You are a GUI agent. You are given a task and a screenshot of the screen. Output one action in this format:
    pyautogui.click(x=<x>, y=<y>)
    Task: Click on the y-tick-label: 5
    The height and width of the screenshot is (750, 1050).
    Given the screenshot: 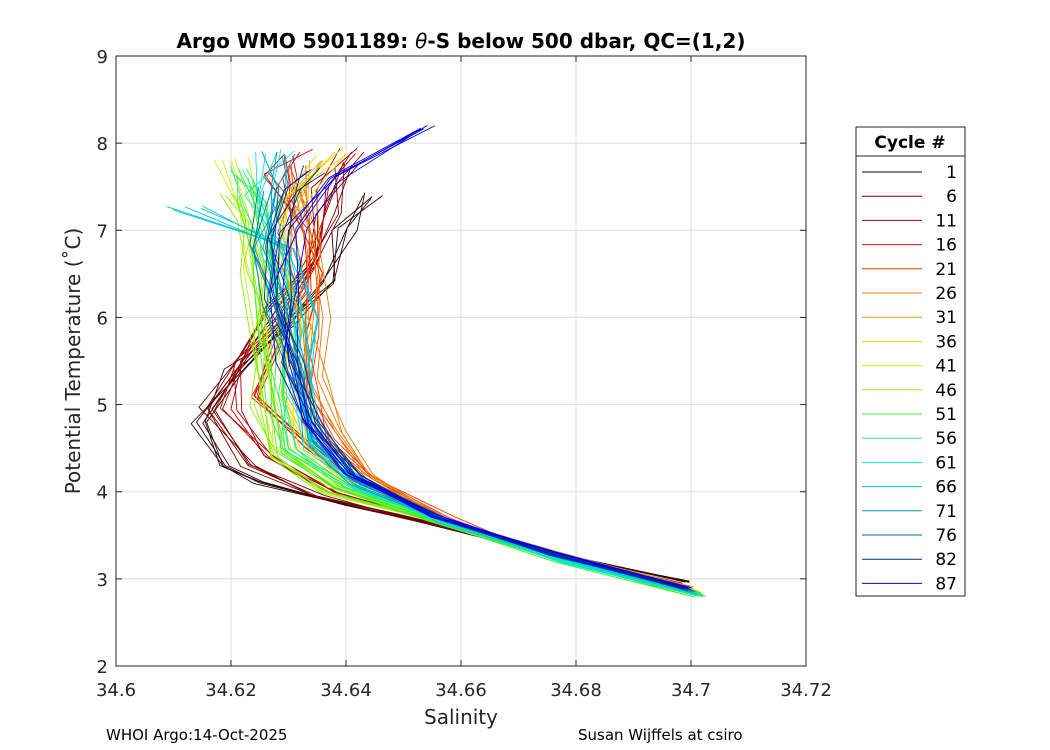 What is the action you would take?
    pyautogui.click(x=102, y=406)
    